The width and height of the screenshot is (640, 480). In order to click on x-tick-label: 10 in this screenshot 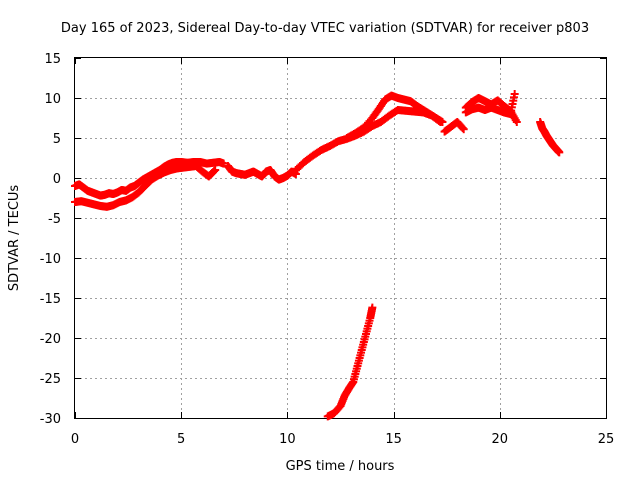, I will do `click(287, 439)`.